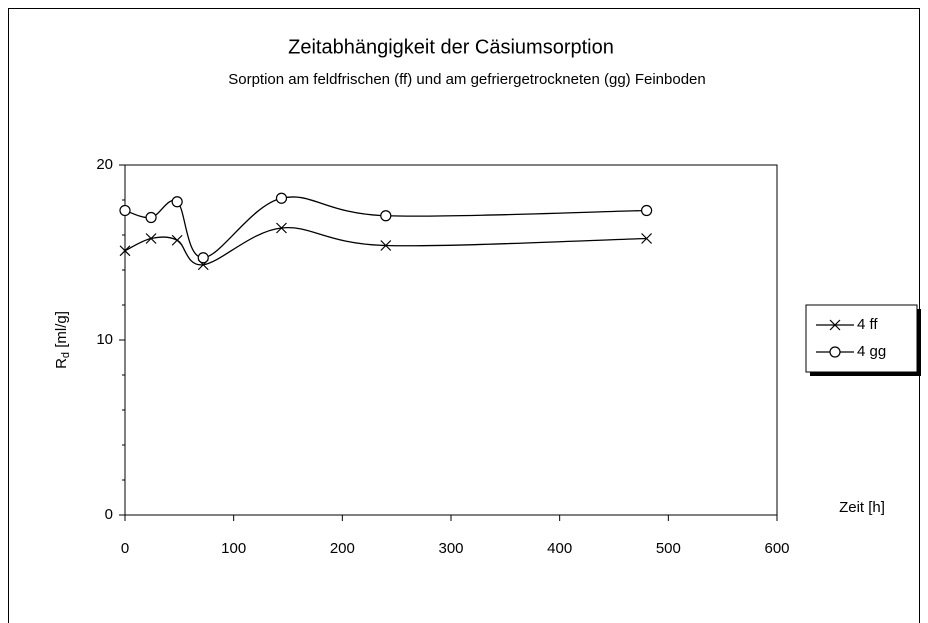 The image size is (928, 623). I want to click on legend, so click(861, 338).